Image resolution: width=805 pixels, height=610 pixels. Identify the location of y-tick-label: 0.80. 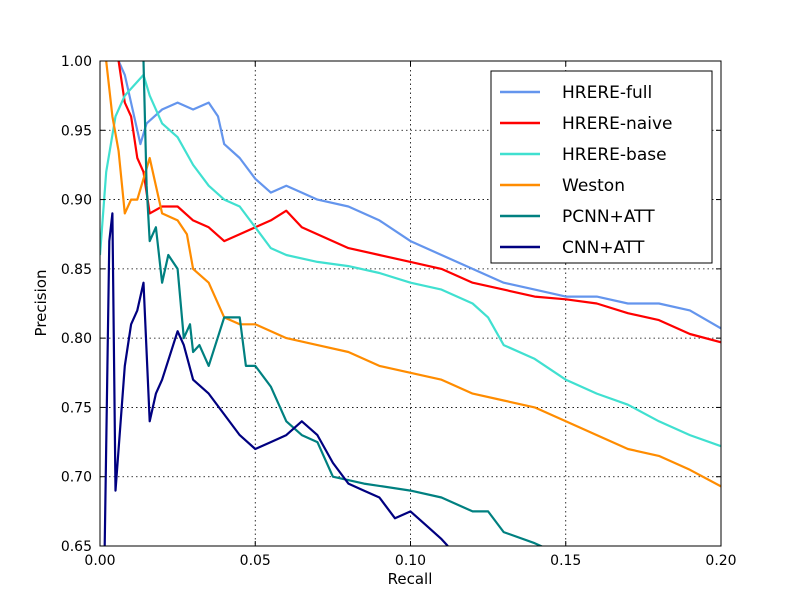
(76, 339).